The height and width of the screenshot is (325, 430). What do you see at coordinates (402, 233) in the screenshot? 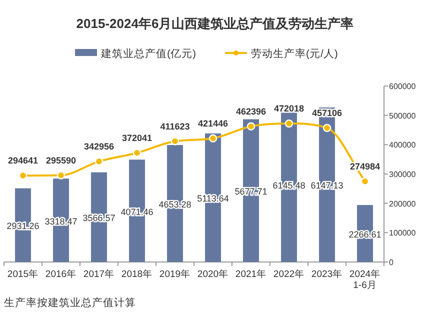
I see `y2-tick-label: 100000` at bounding box center [402, 233].